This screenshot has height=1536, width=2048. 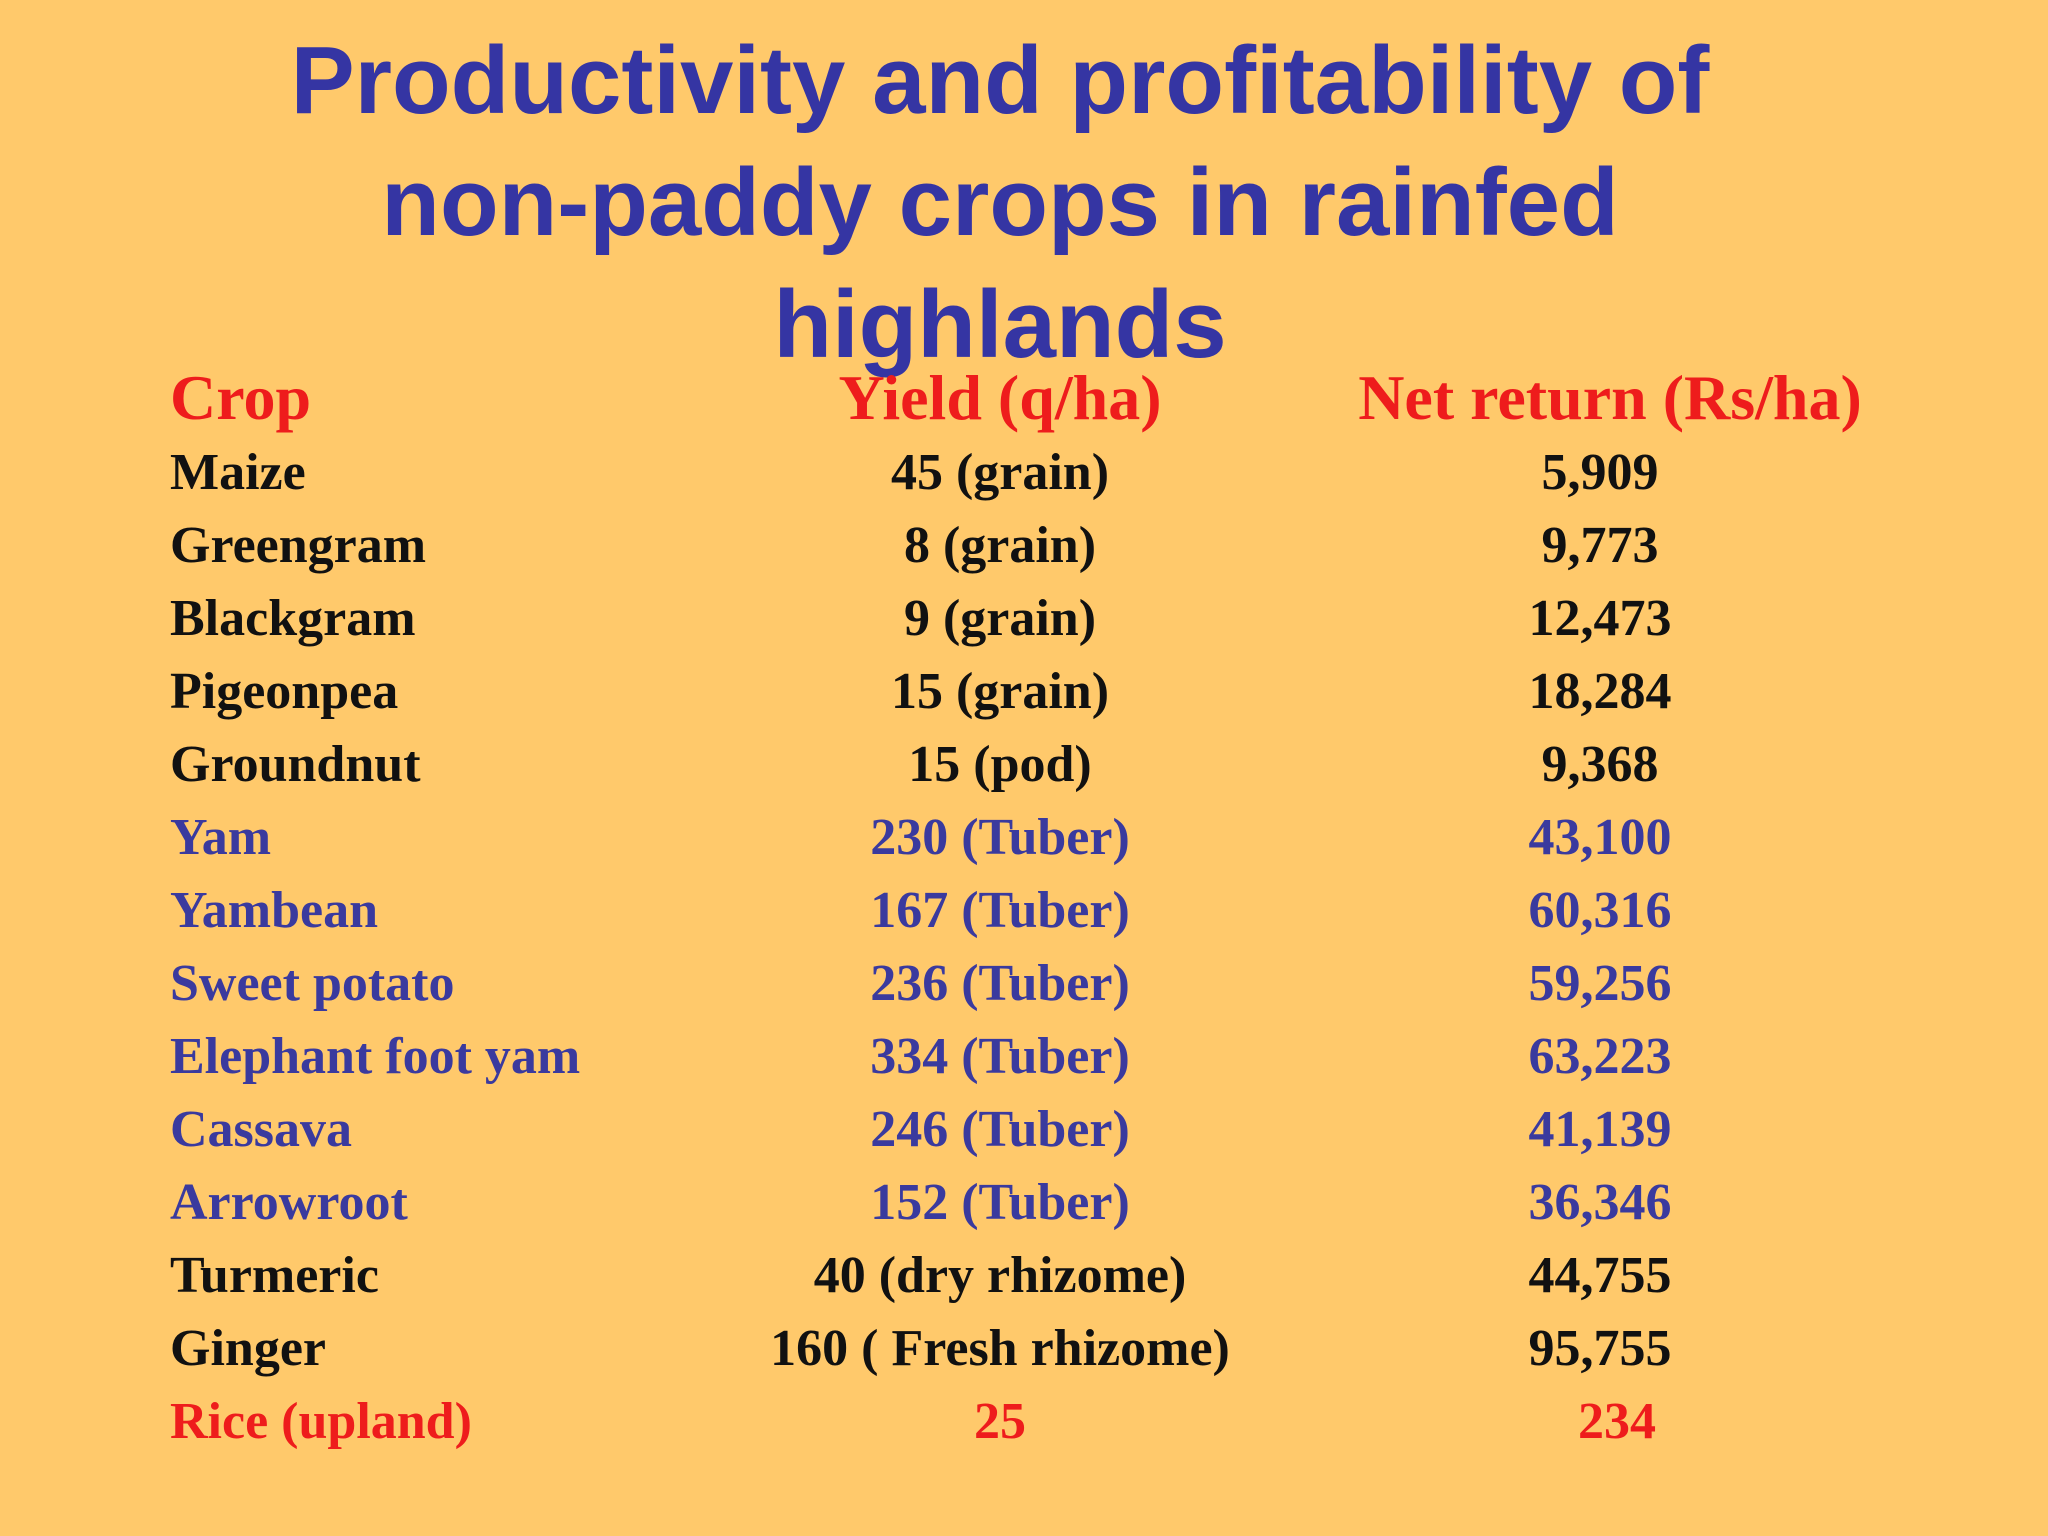 I want to click on crop-net-return: 43,100, so click(x=1600, y=837).